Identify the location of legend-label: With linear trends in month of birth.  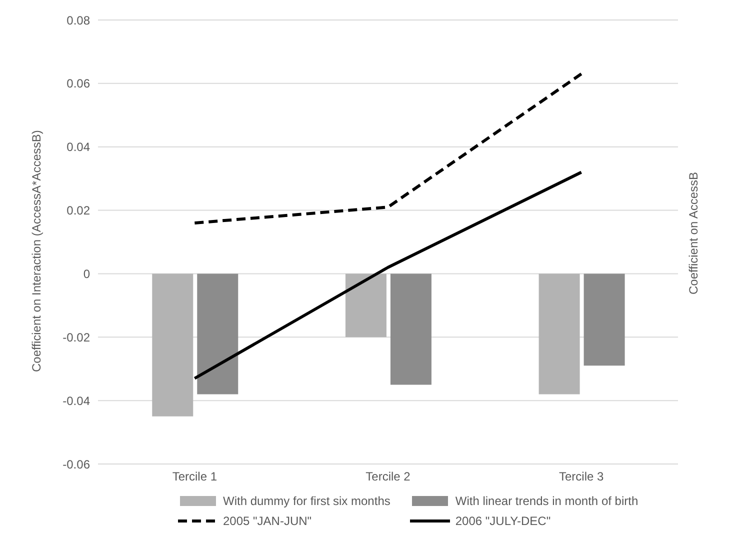
(546, 501).